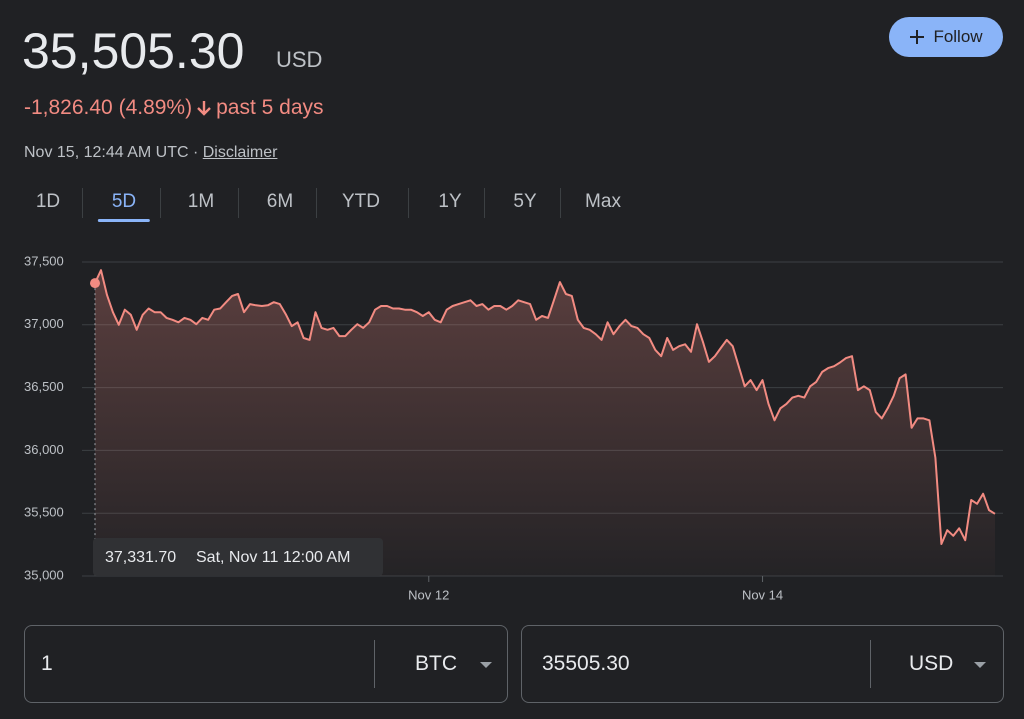 The width and height of the screenshot is (1024, 719). Describe the element at coordinates (762, 664) in the screenshot. I see `to-box: 35505.30 USD` at that location.